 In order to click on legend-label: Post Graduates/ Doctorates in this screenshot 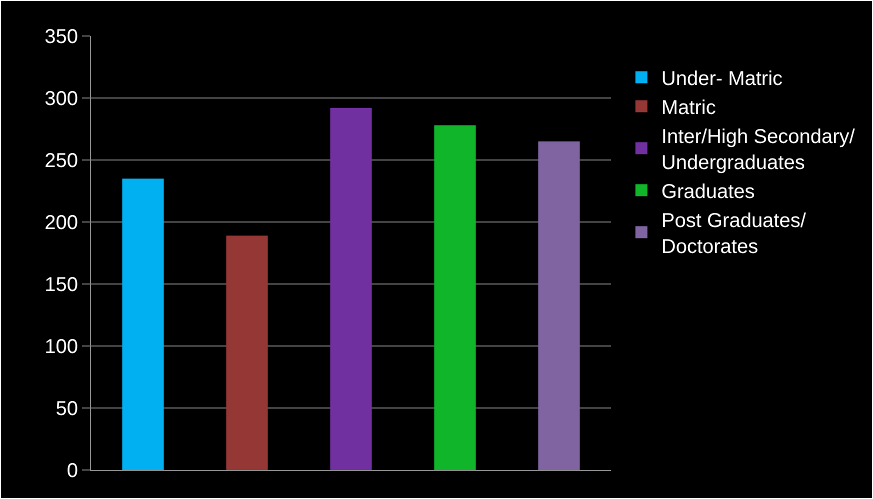, I will do `click(733, 234)`.